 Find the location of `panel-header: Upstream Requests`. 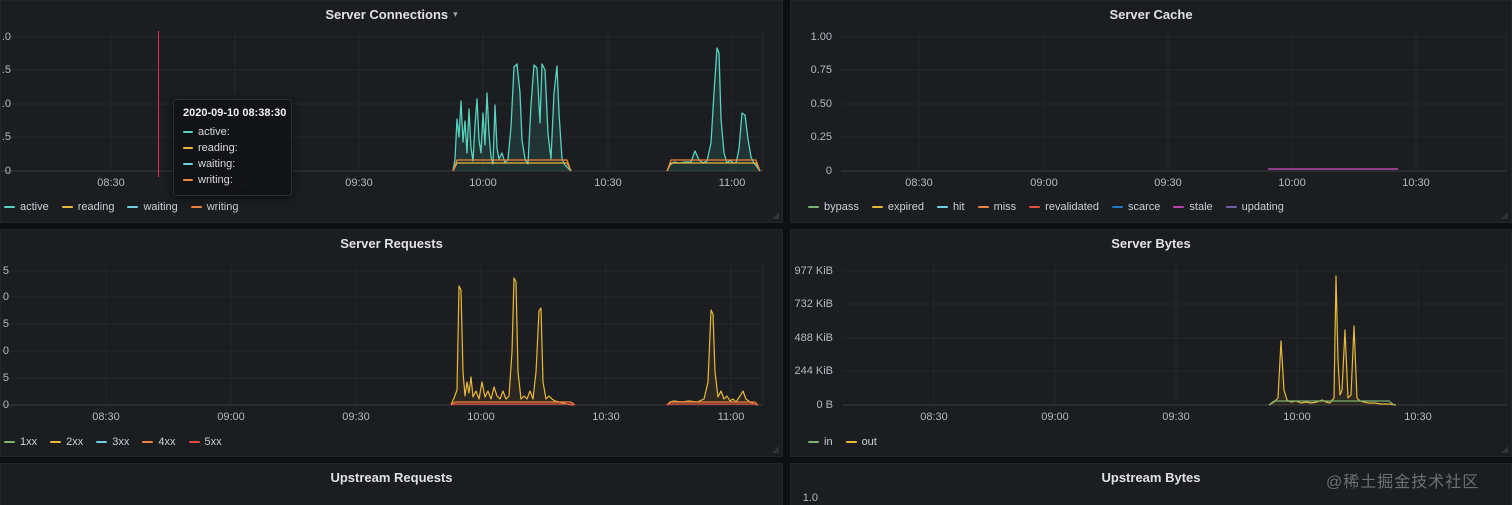

panel-header: Upstream Requests is located at coordinates (391, 476).